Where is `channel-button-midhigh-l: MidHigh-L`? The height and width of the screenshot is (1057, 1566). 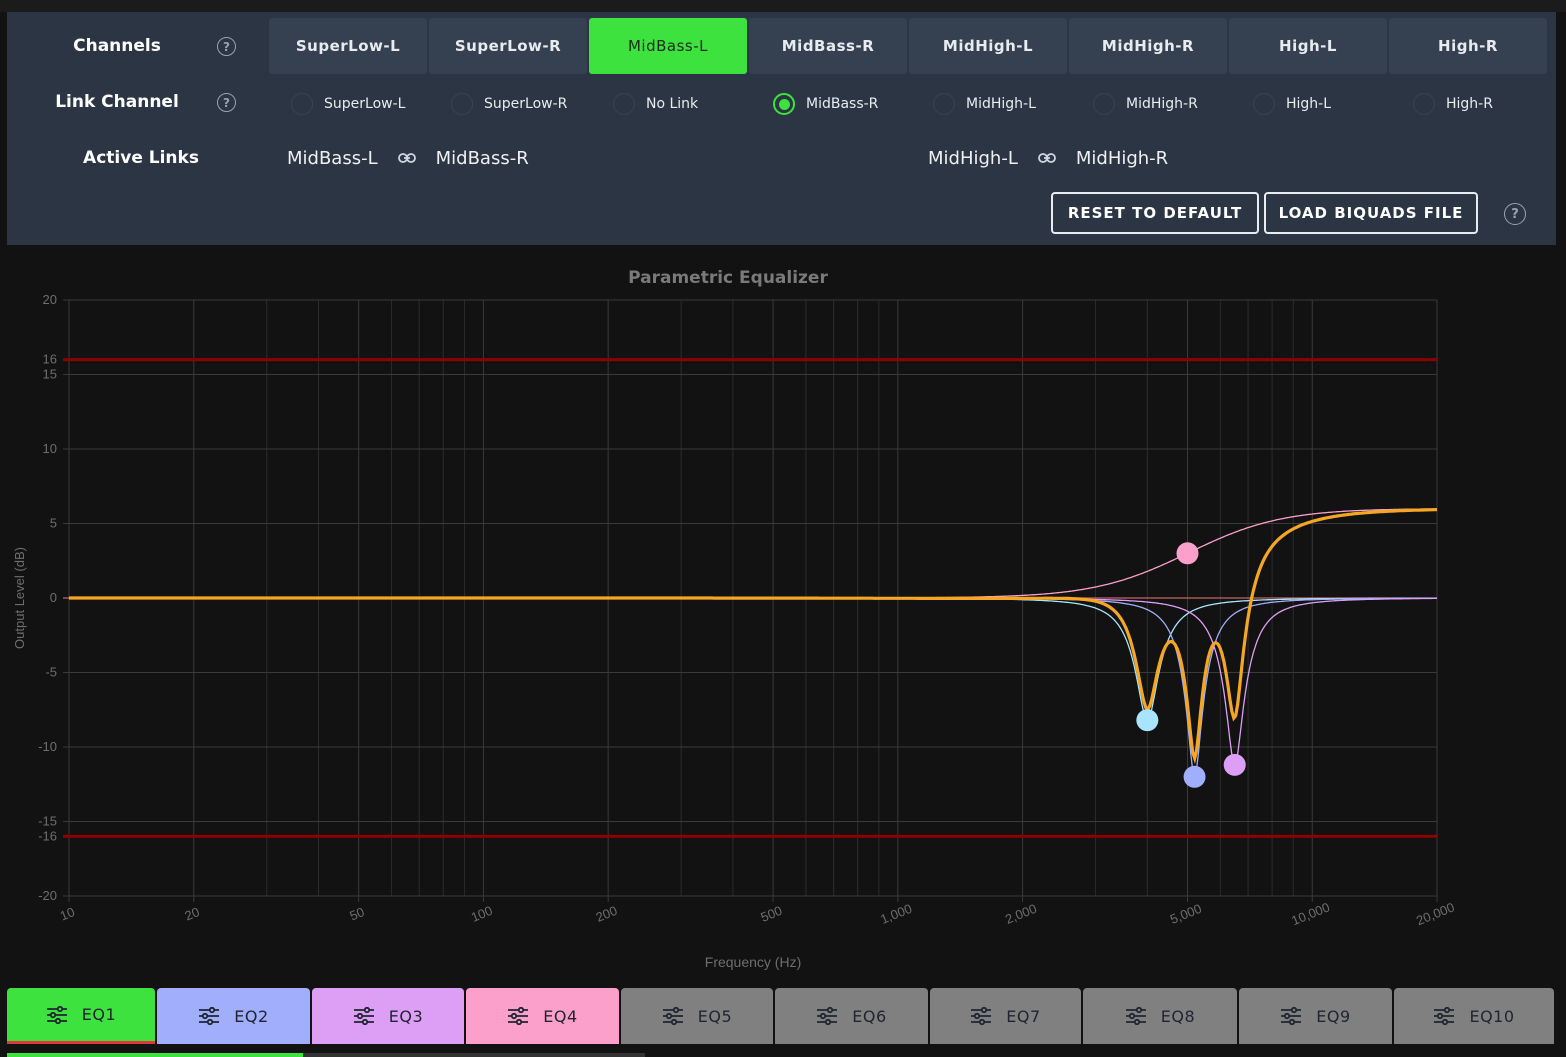
channel-button-midhigh-l: MidHigh-L is located at coordinates (988, 46).